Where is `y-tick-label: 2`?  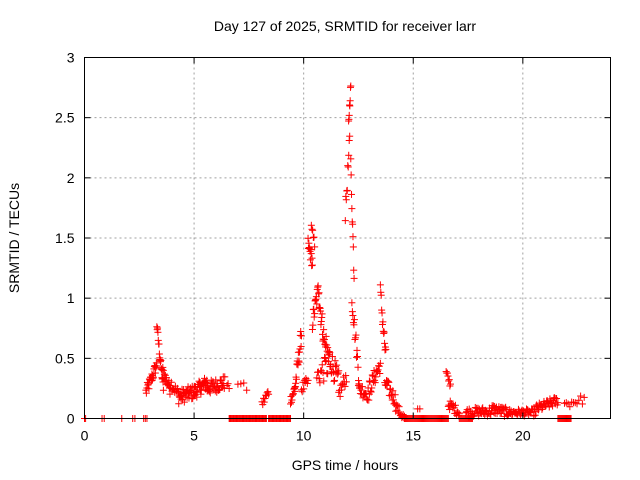
y-tick-label: 2 is located at coordinates (71, 178).